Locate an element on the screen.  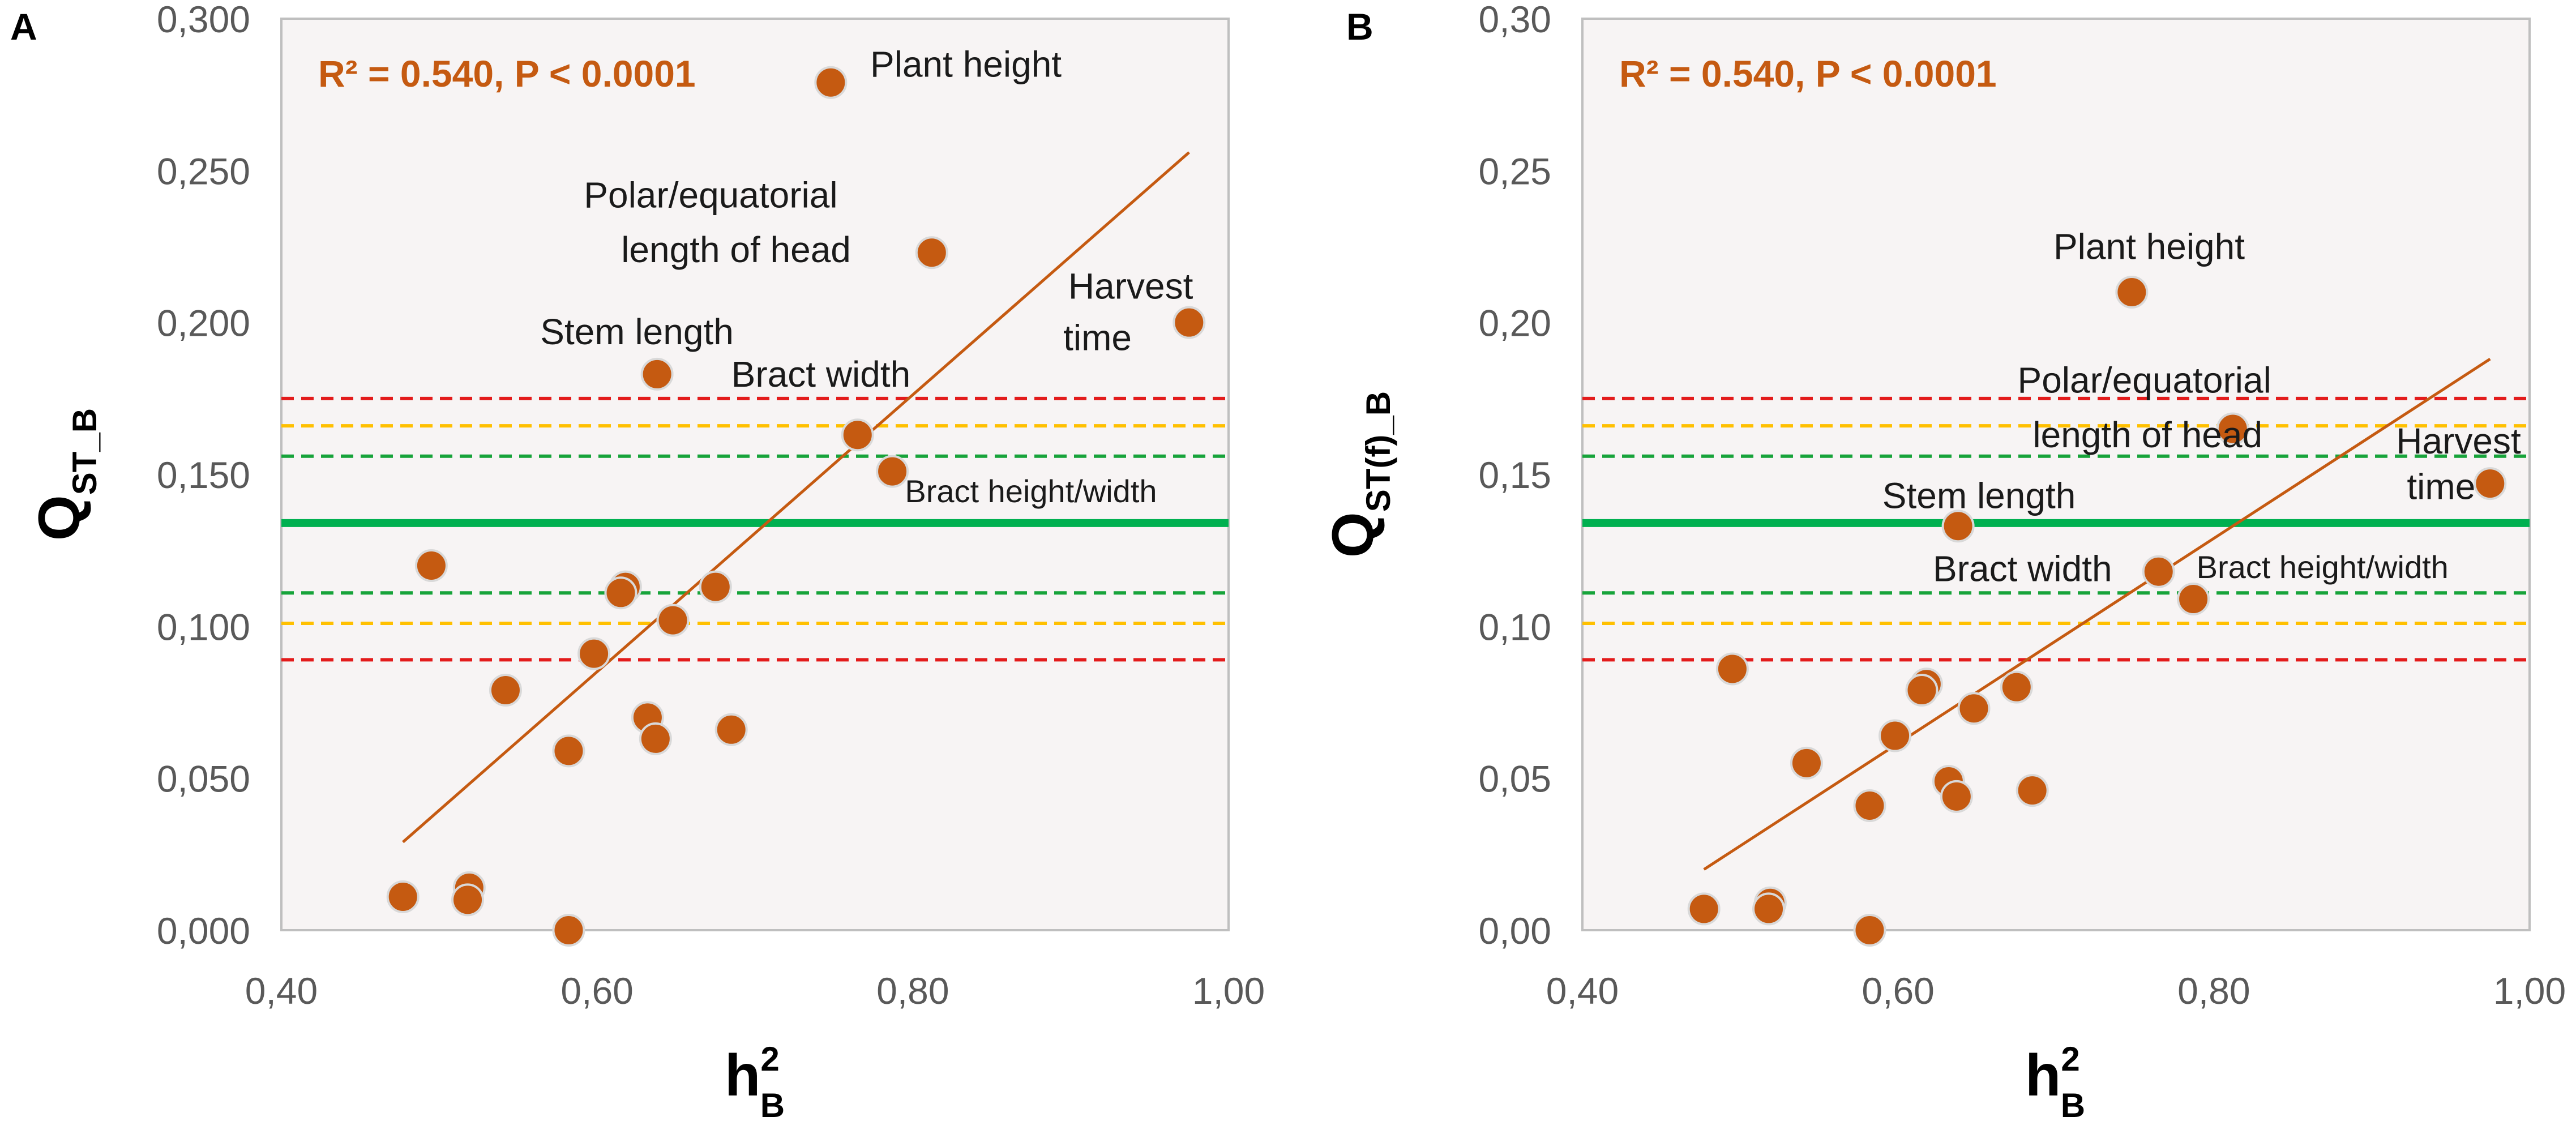
y-tick-label: 0,000 is located at coordinates (203, 931).